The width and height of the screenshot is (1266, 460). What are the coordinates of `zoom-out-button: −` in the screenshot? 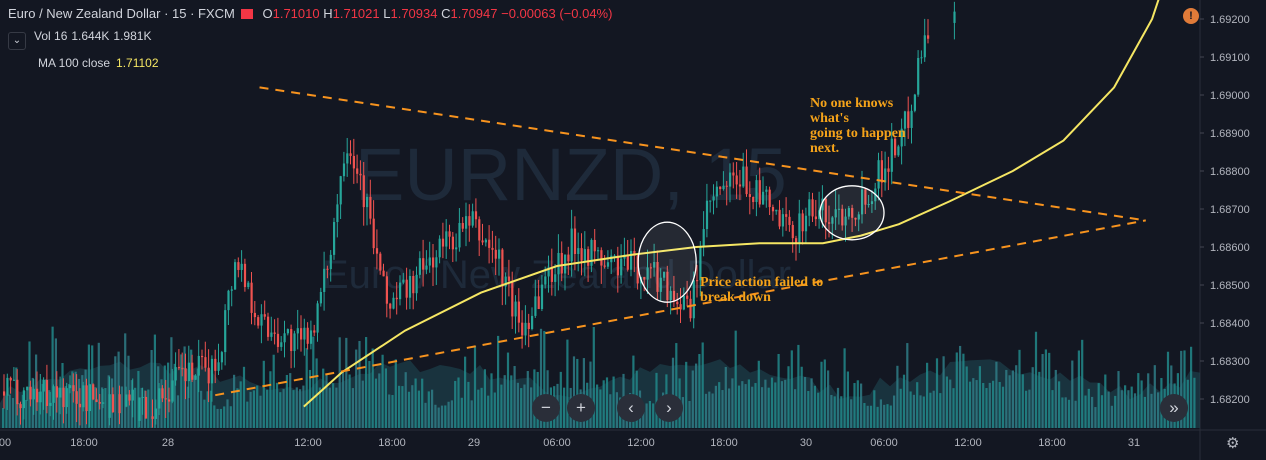 It's located at (546, 408).